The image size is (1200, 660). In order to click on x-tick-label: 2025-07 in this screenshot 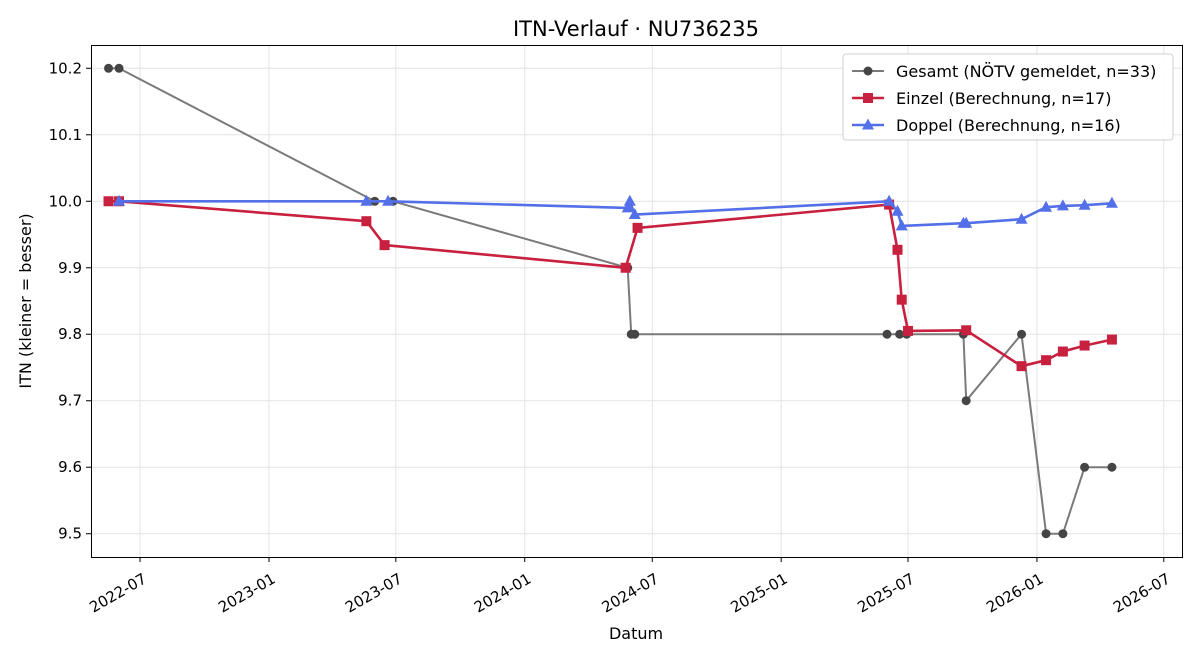, I will do `click(885, 593)`.